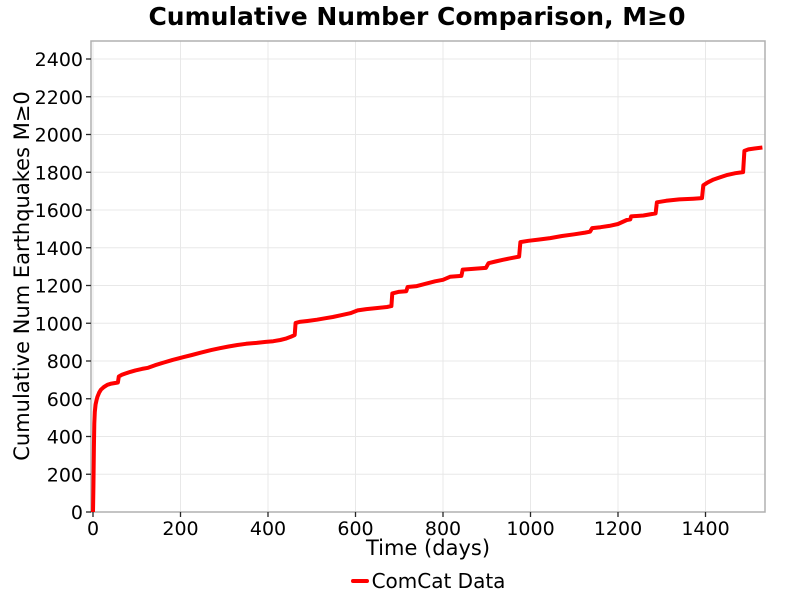 This screenshot has width=800, height=600. I want to click on legend-label: ComCat Data, so click(438, 581).